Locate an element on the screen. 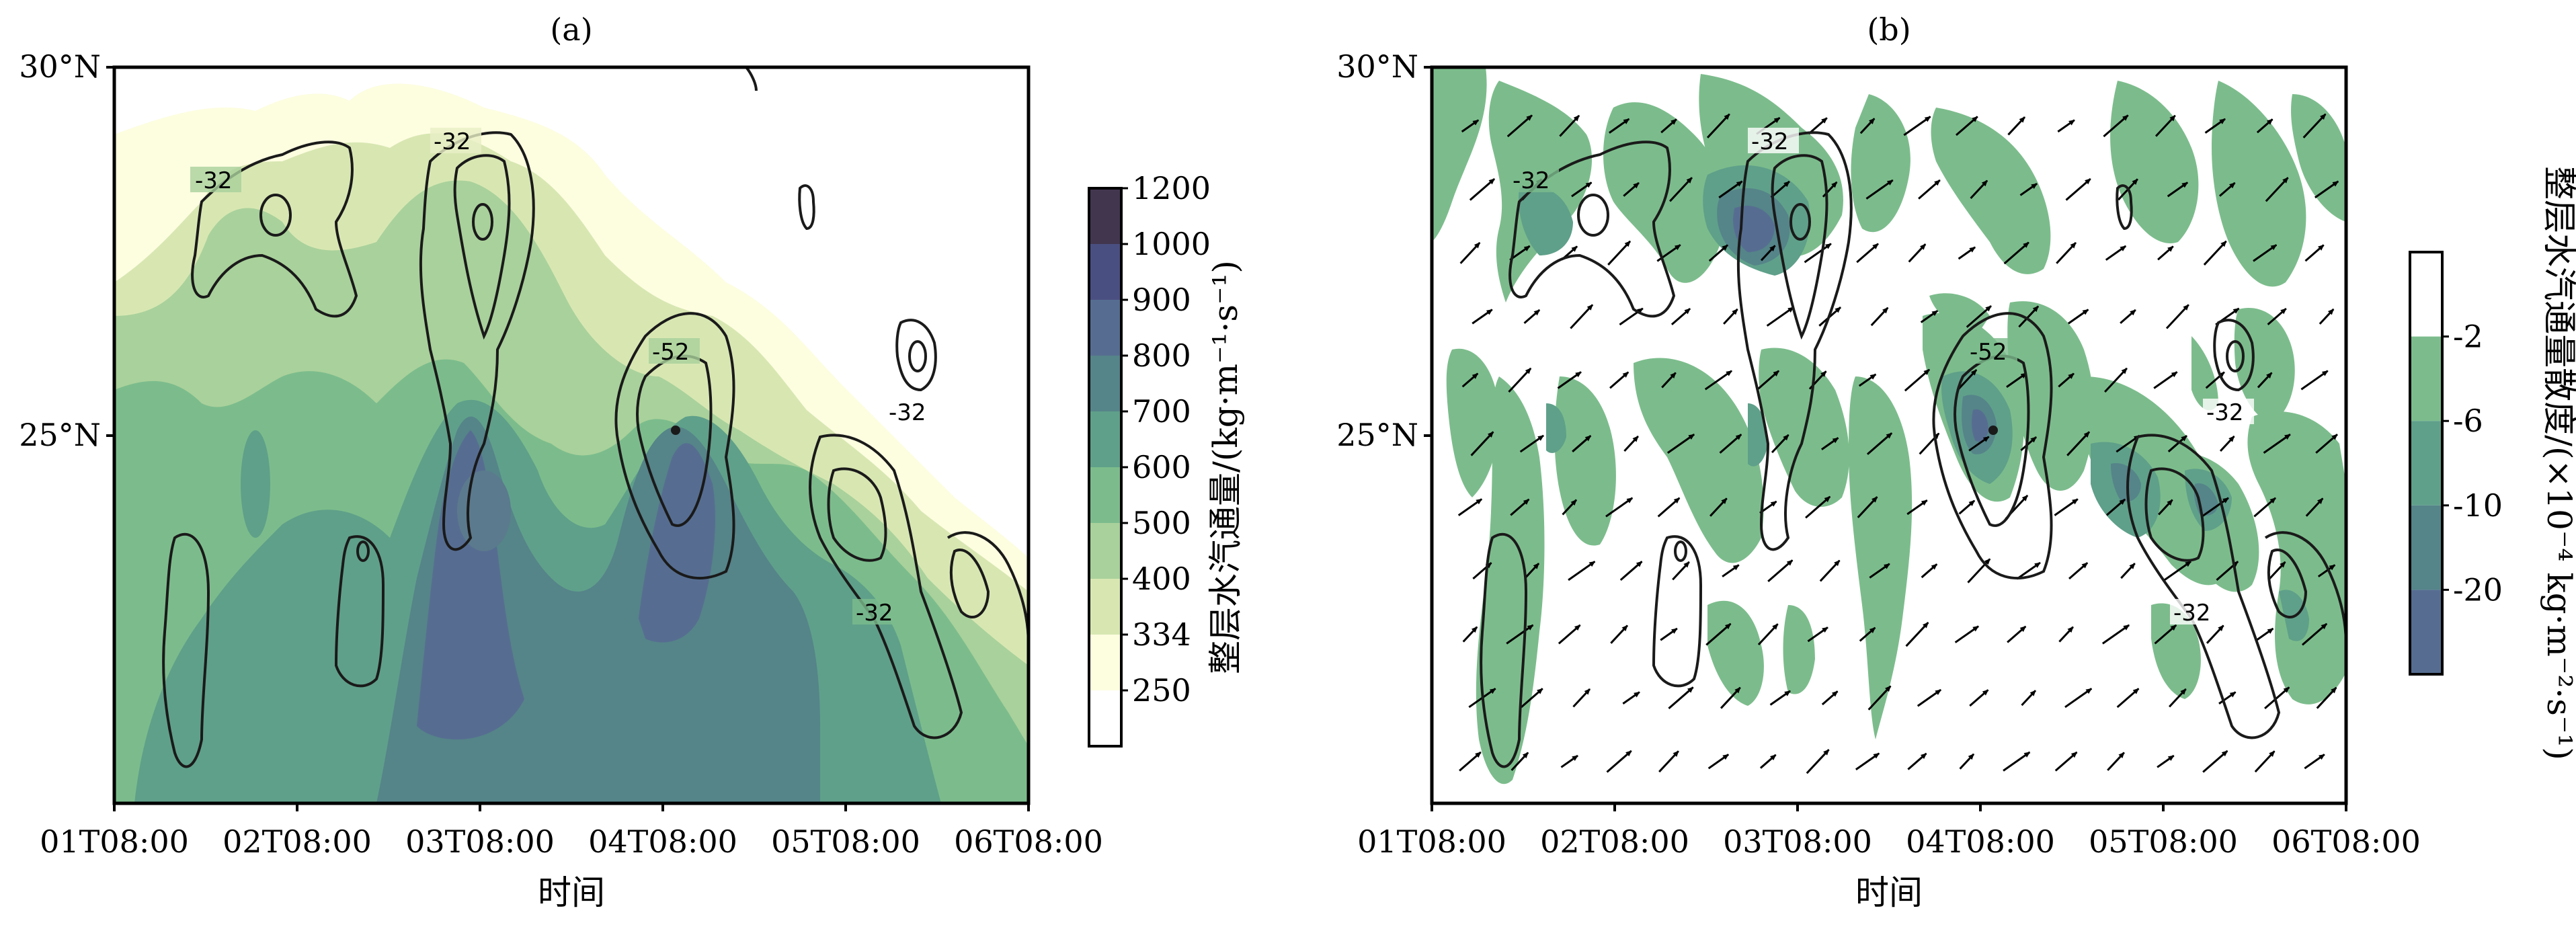  x-tick-label: 06T08:00 is located at coordinates (2346, 841).